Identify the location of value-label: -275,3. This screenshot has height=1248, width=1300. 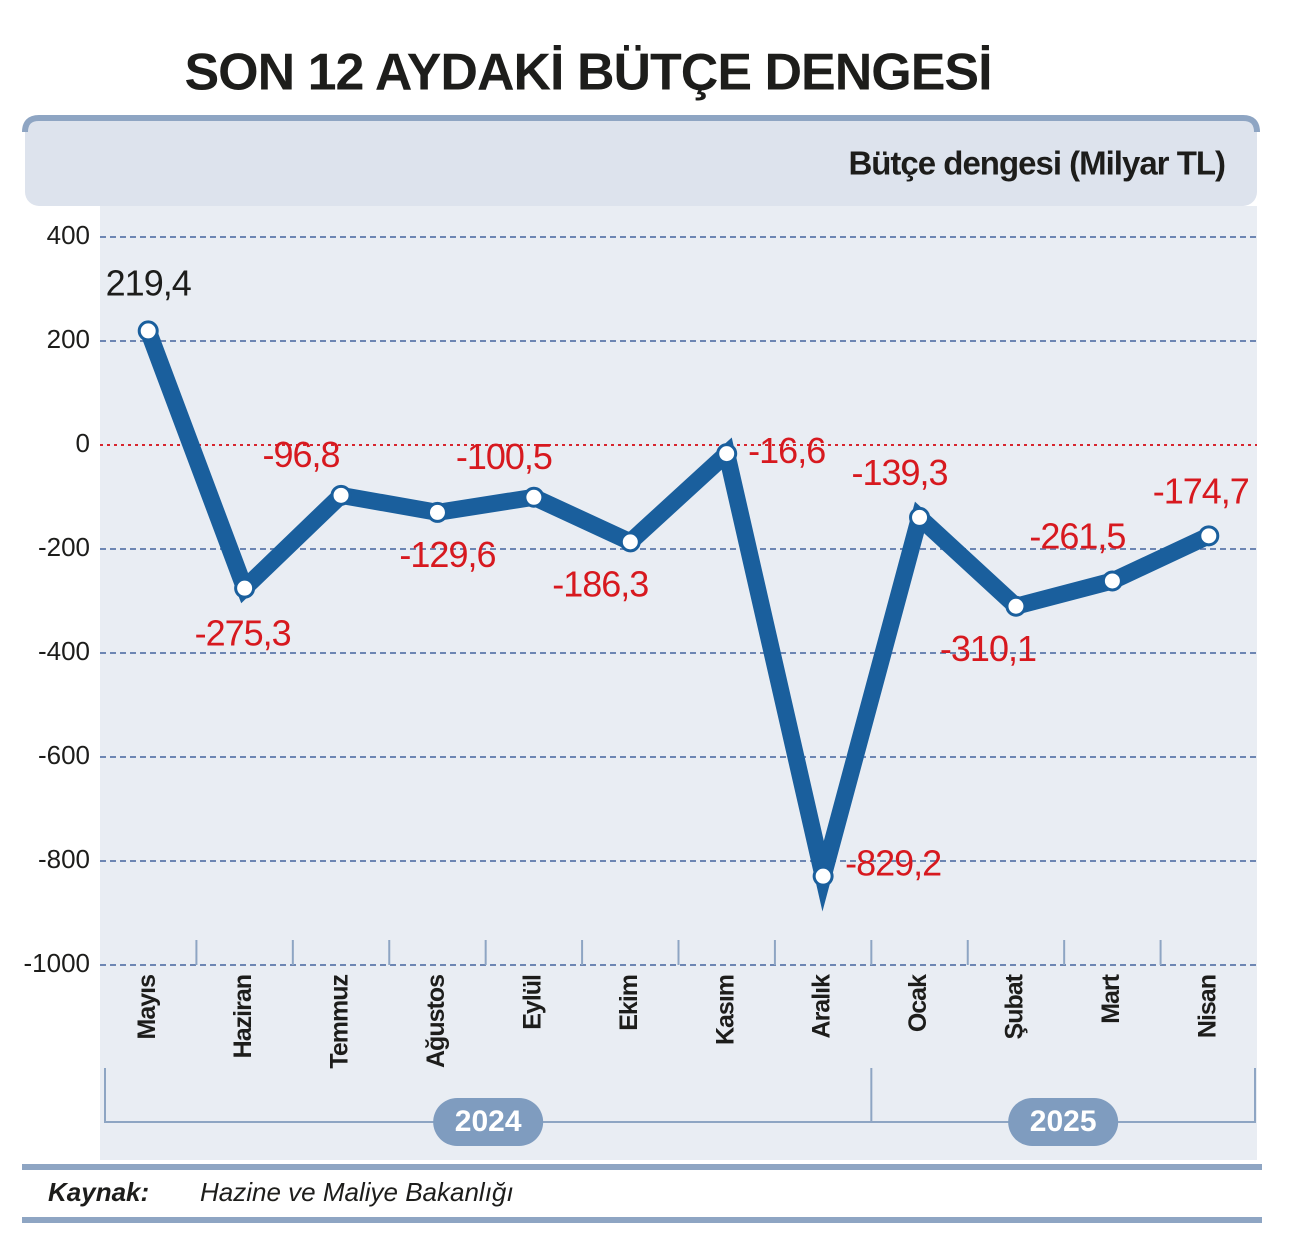
(243, 633).